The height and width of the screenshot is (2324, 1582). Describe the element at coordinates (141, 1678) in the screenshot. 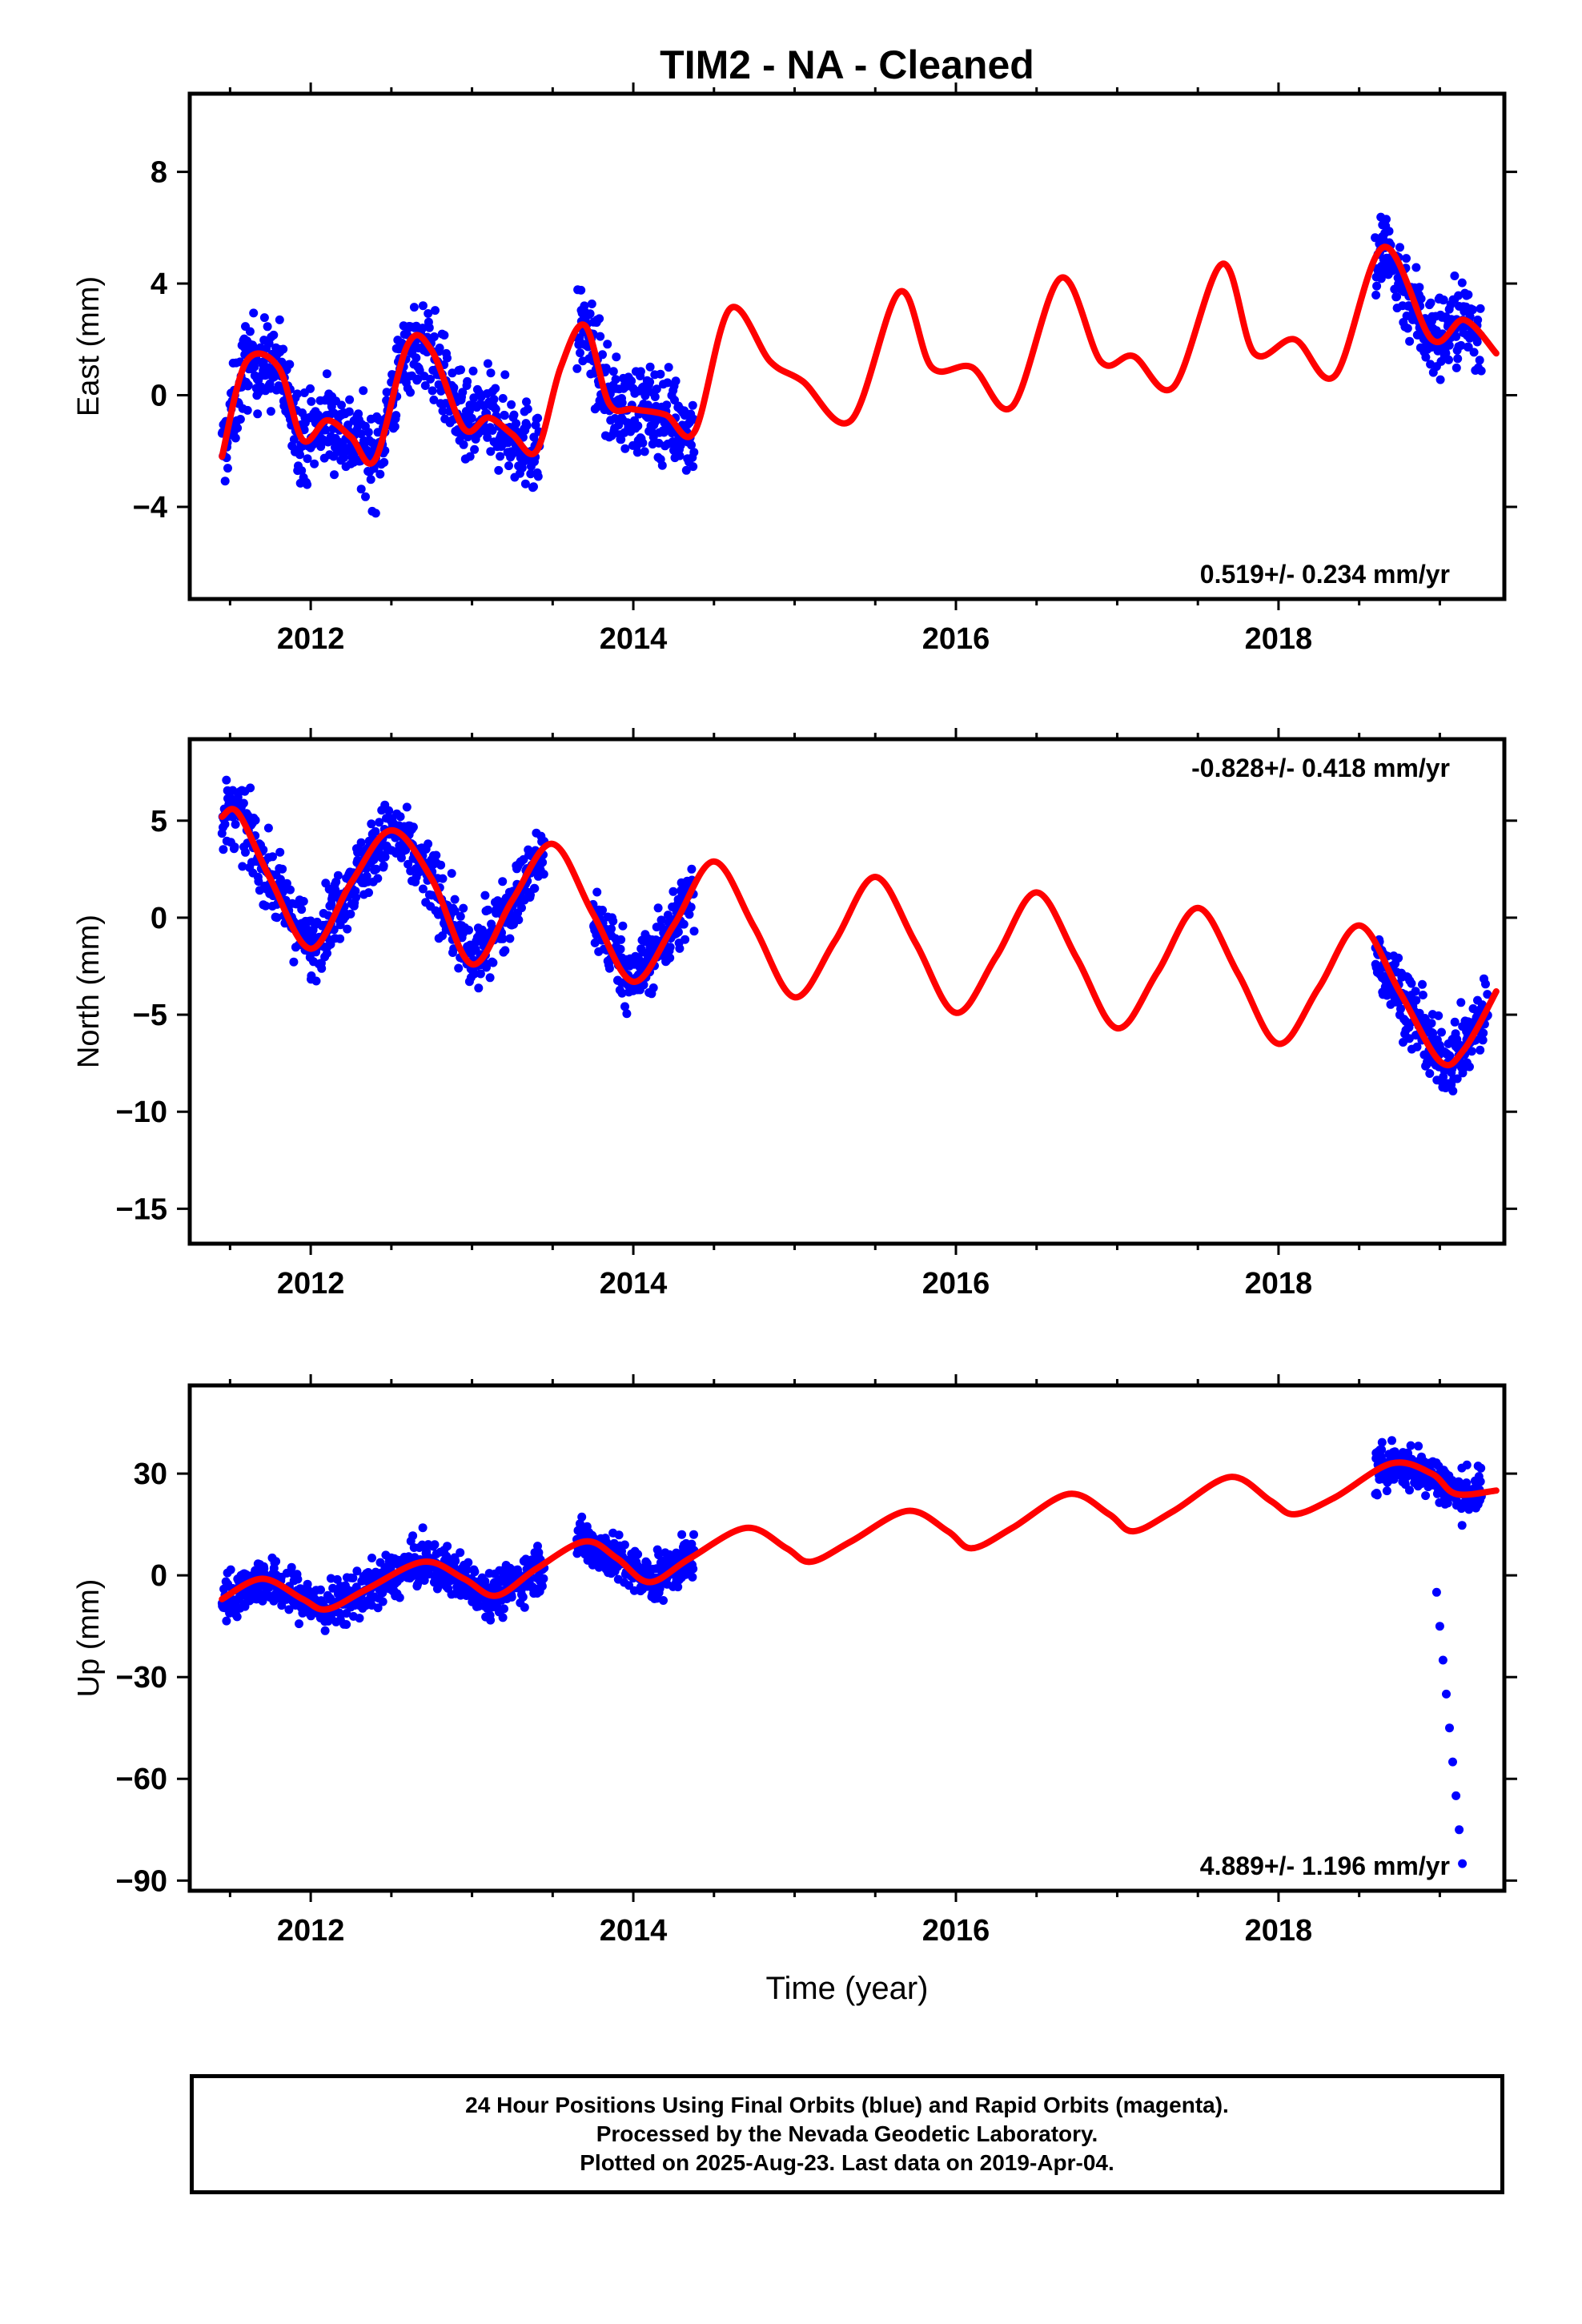

I see `y-tick-label: −30` at that location.